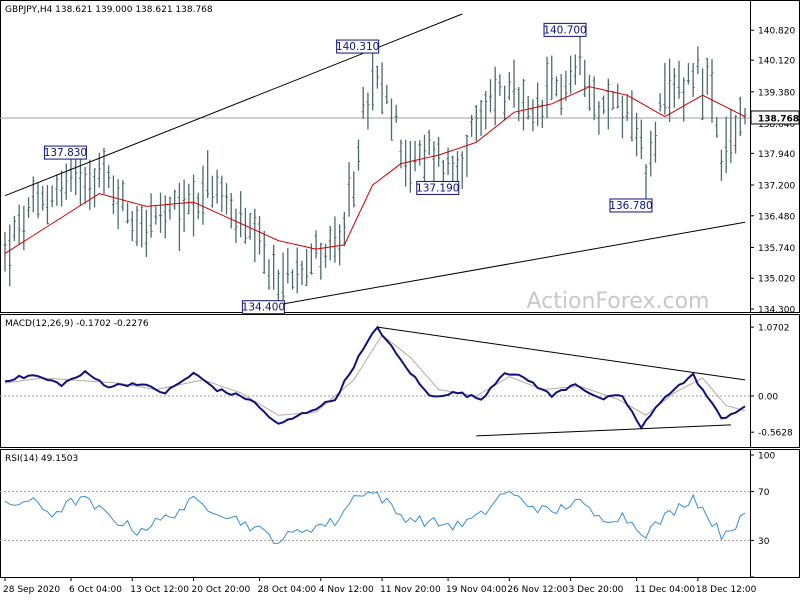  Describe the element at coordinates (221, 590) in the screenshot. I see `x-tick-label: 20 Oct 20:00` at that location.